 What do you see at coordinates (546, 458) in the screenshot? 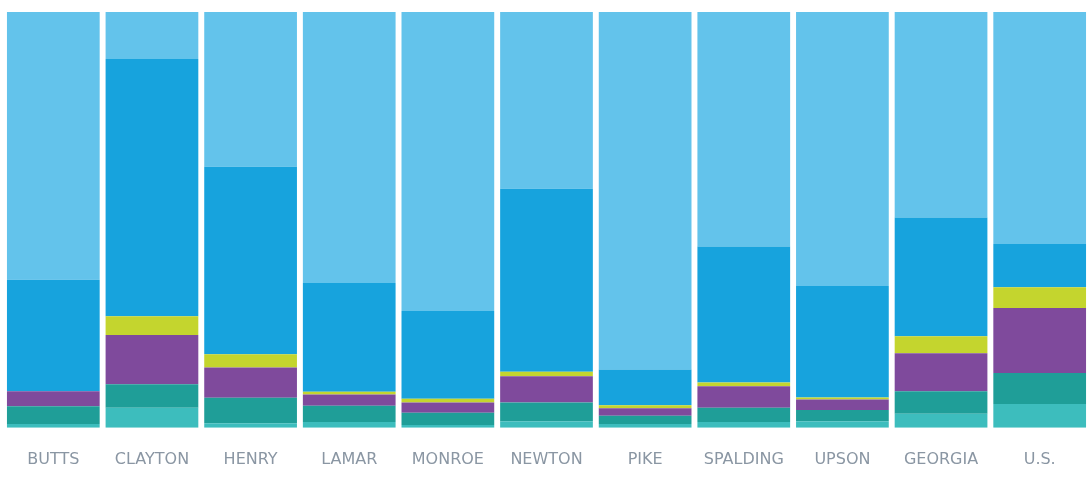
I see `x-tick-label: NEWTON` at bounding box center [546, 458].